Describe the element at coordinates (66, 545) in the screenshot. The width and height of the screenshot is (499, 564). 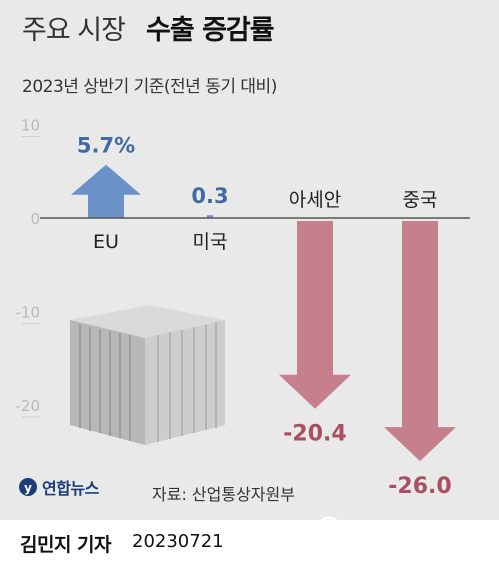
I see `reporter-name: 김민지 기자` at that location.